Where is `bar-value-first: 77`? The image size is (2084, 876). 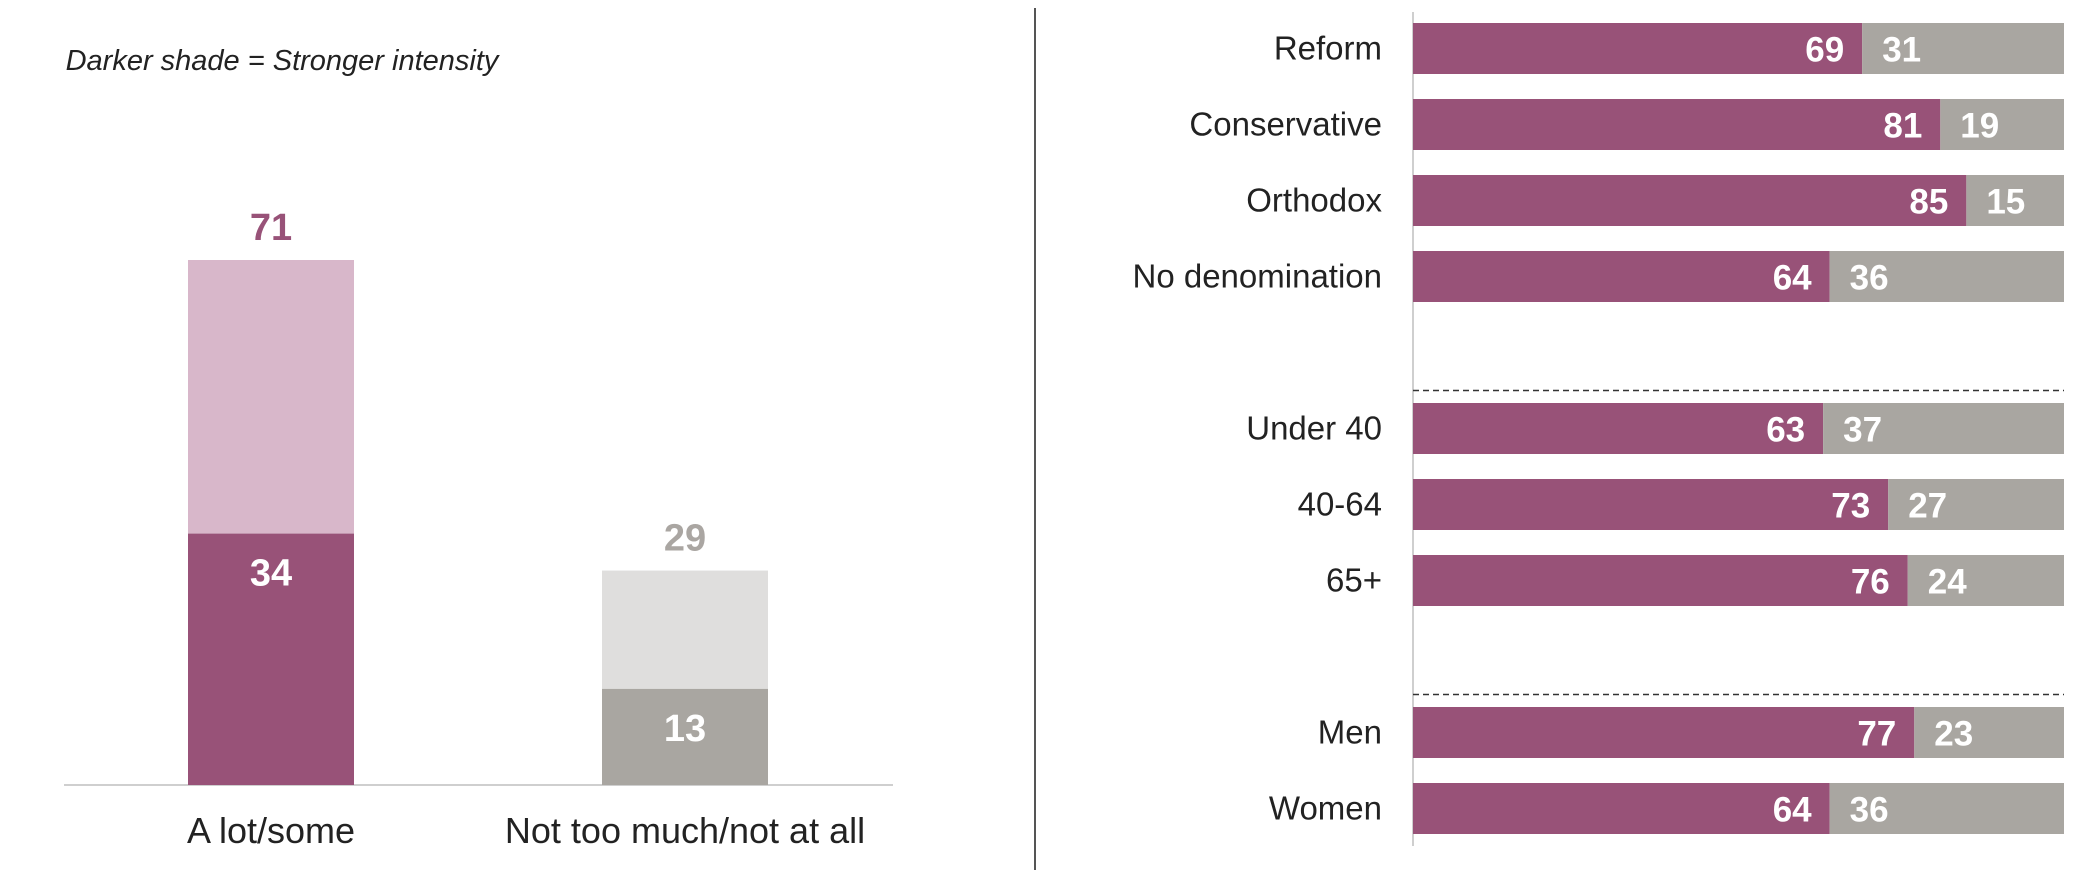 bar-value-first: 77 is located at coordinates (1876, 734).